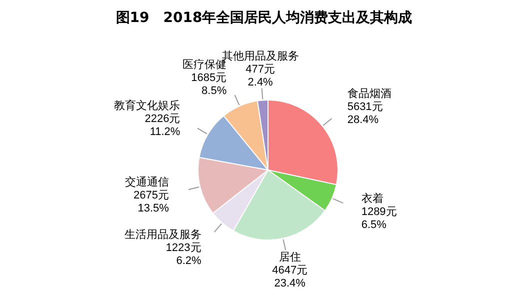 The image size is (528, 301). I want to click on data-label: 2675元 13.5%, so click(151, 201).